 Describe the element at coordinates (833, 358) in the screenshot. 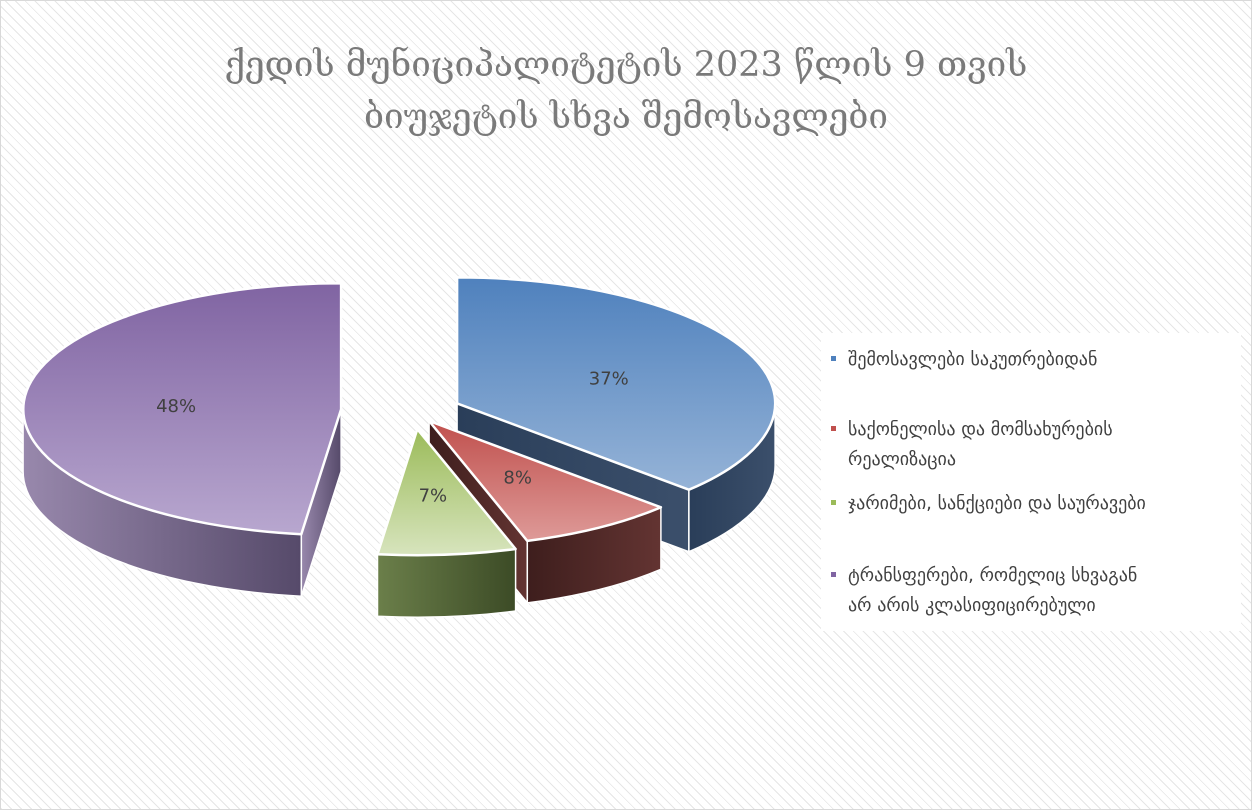

I see `legend-marker-property-income` at that location.